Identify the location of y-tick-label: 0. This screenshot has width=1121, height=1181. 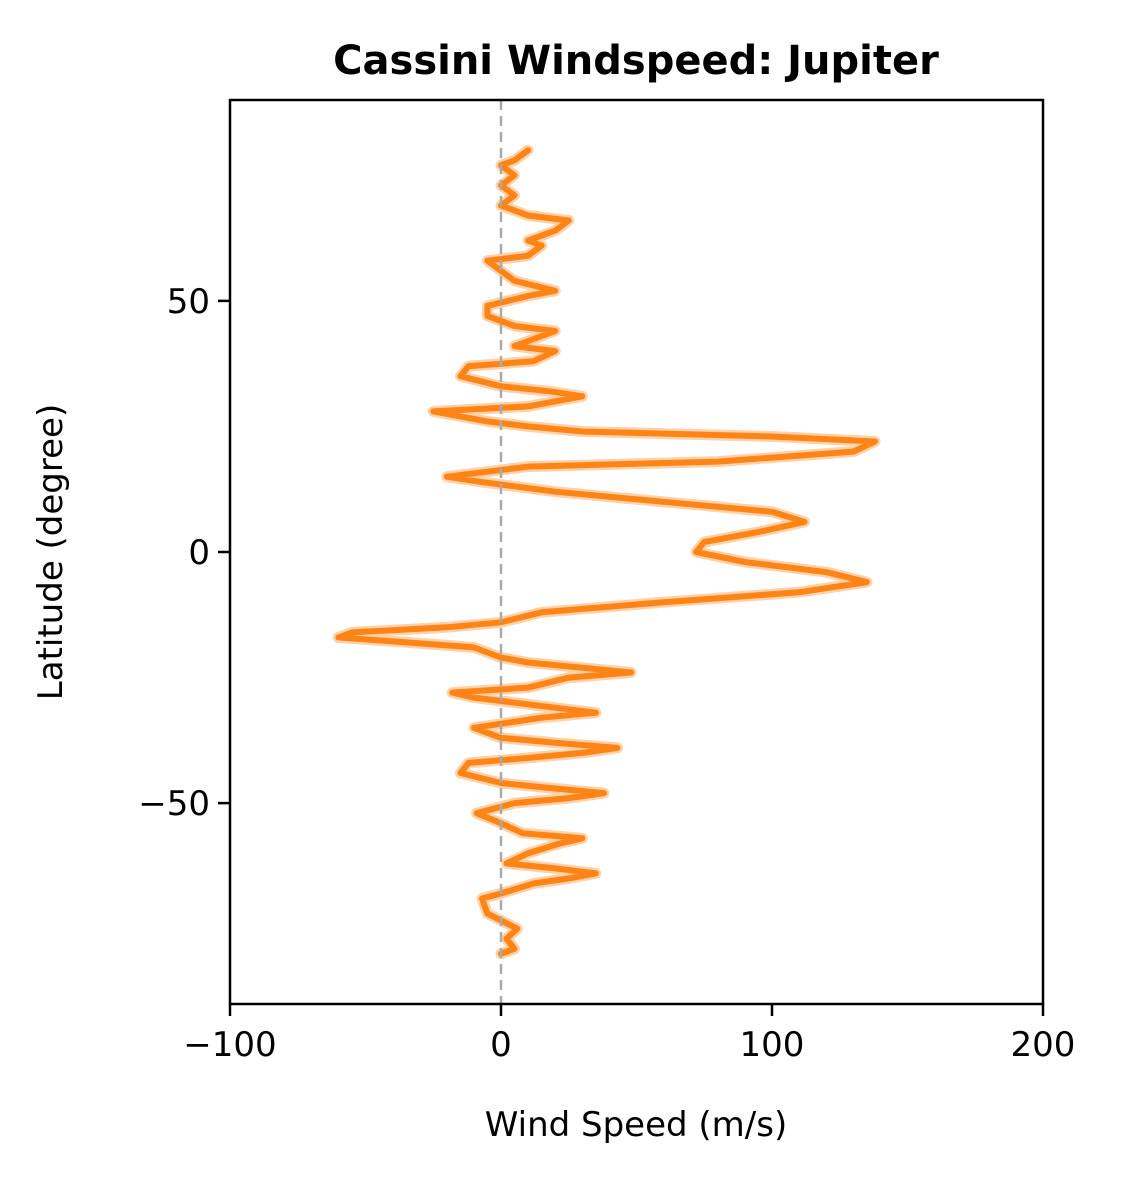
(199, 553).